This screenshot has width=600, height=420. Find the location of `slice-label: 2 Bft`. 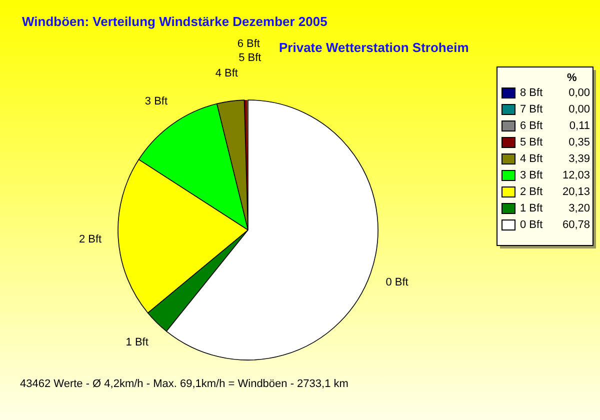

slice-label: 2 Bft is located at coordinates (90, 239).